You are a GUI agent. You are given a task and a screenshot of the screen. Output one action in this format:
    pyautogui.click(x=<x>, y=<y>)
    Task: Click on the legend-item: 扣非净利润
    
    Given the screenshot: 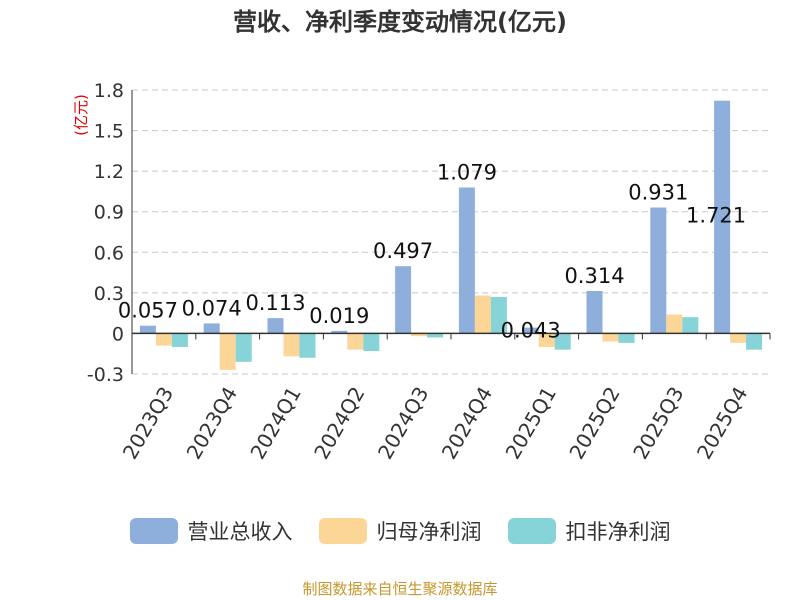 What is the action you would take?
    pyautogui.click(x=589, y=531)
    